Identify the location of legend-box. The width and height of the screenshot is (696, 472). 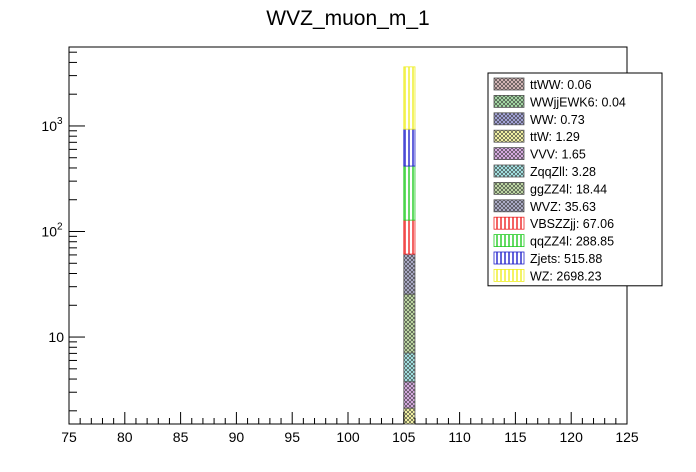
(575, 179).